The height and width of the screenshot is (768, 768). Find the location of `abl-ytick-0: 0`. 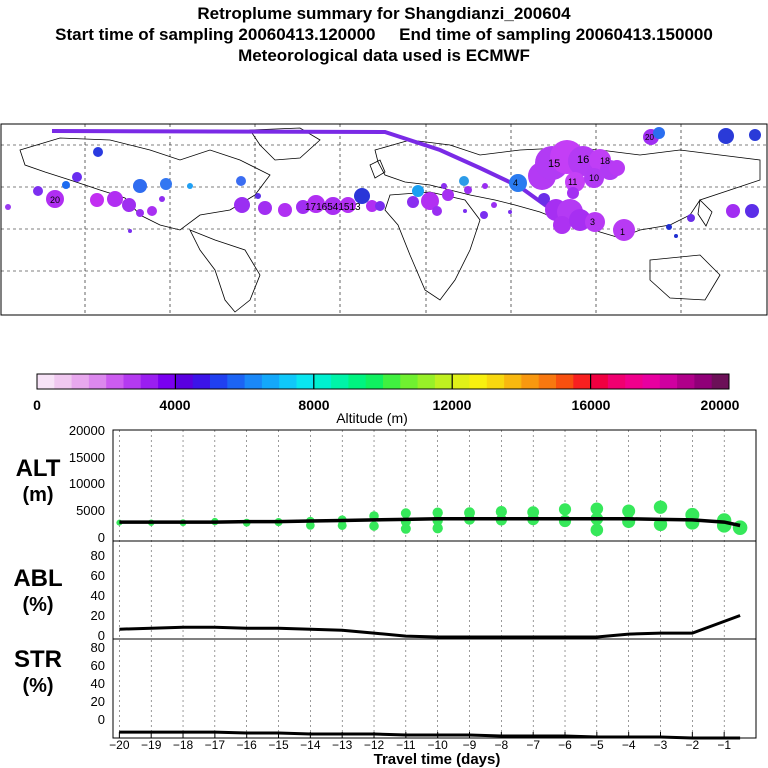

abl-ytick-0: 0 is located at coordinates (101, 635).